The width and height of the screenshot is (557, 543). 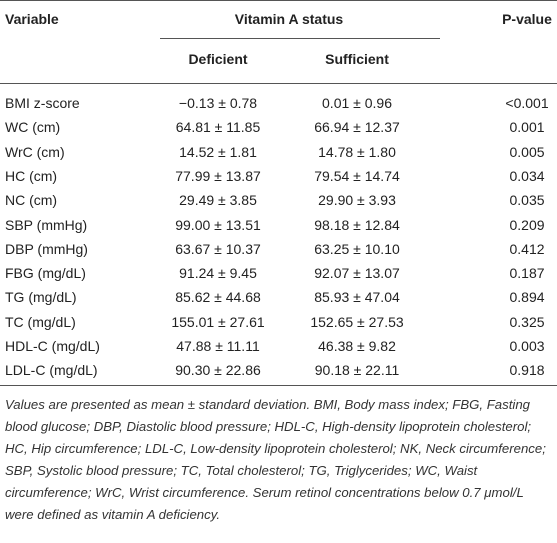 I want to click on table-cell: 0.187, so click(x=527, y=273).